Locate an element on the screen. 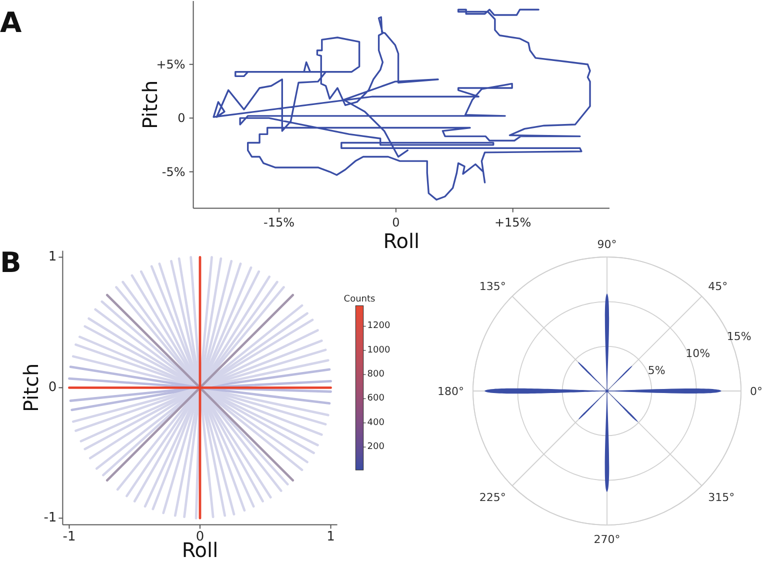 The image size is (763, 561). chart-title: A is located at coordinates (11, 22).